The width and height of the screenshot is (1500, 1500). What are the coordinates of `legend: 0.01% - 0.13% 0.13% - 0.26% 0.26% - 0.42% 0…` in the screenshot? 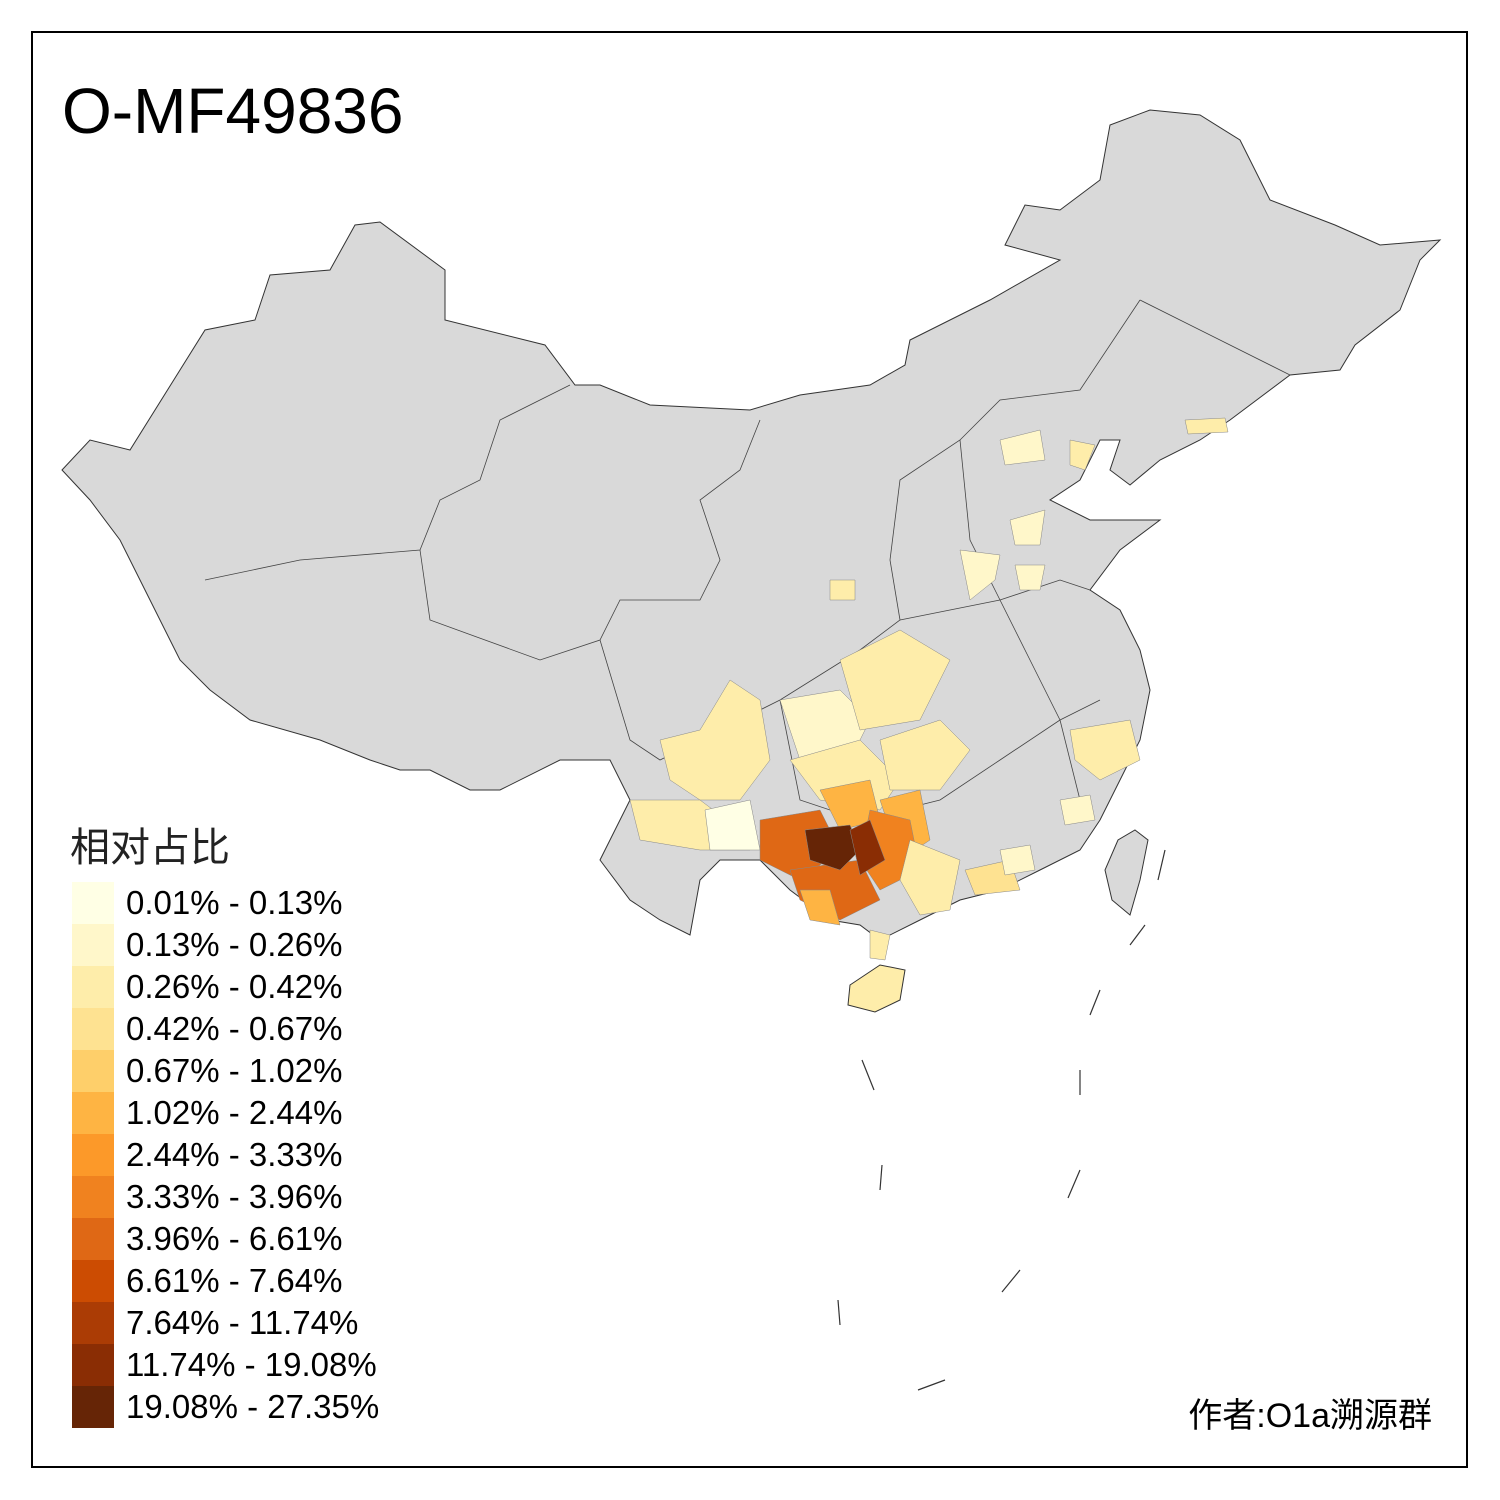 It's located at (225, 1155).